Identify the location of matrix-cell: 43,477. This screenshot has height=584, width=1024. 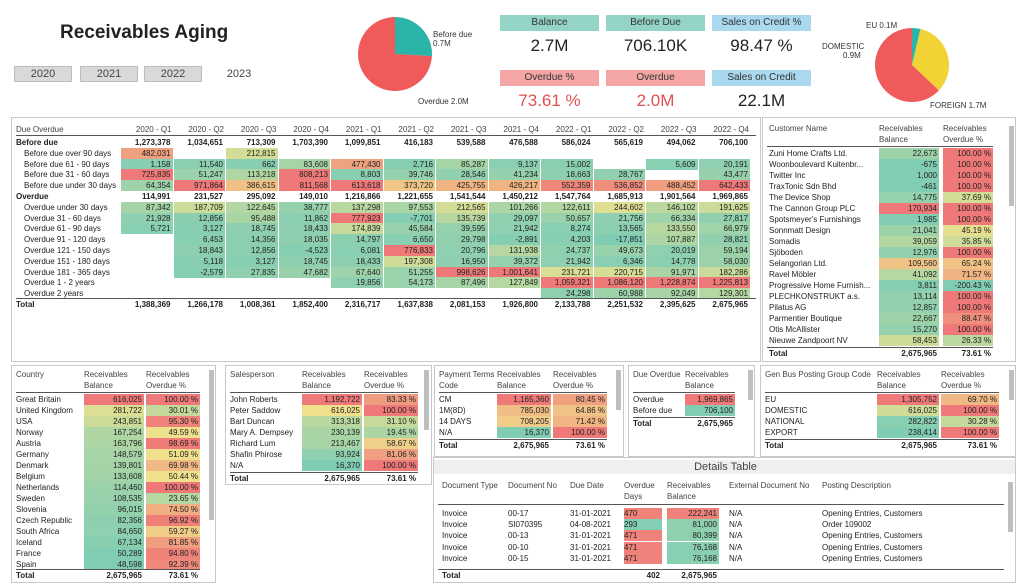
(724, 175).